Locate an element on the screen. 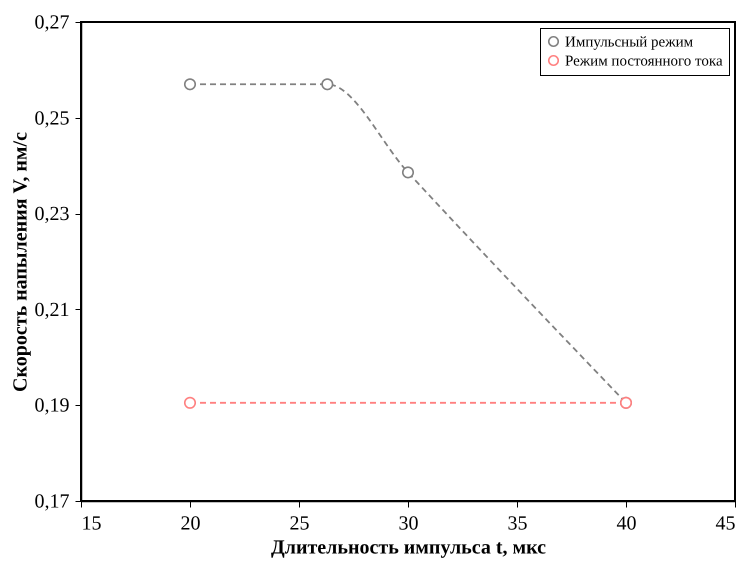 The image size is (744, 565). y-tick-label: 0,19 is located at coordinates (52, 405).